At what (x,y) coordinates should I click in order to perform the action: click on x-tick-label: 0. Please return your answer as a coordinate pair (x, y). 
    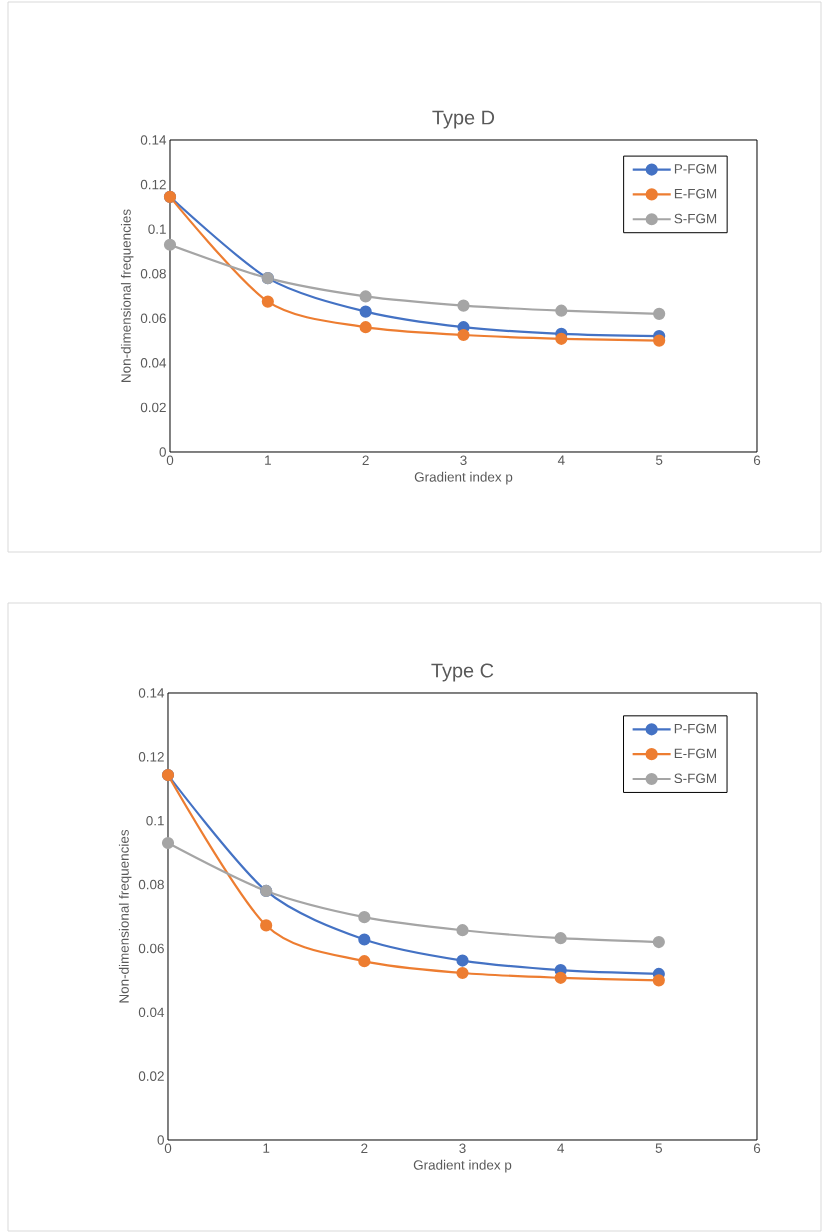
    Looking at the image, I should click on (170, 460).